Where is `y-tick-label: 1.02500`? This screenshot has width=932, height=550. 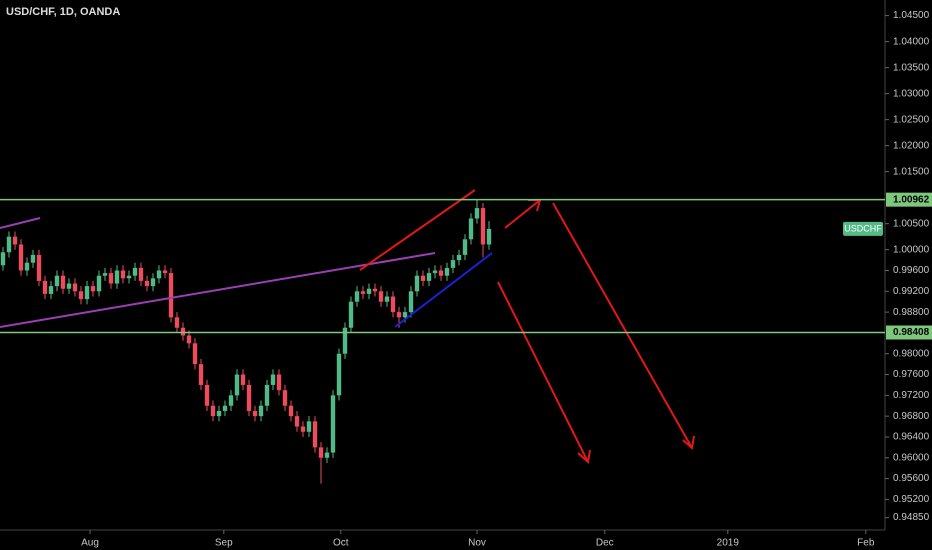 y-tick-label: 1.02500 is located at coordinates (911, 119).